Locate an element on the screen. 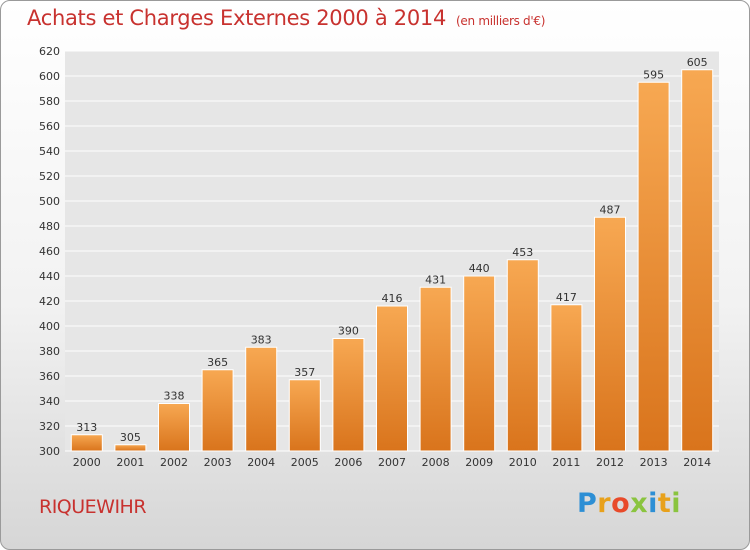 Image resolution: width=750 pixels, height=550 pixels. x-tick-label: 2009 is located at coordinates (479, 462).